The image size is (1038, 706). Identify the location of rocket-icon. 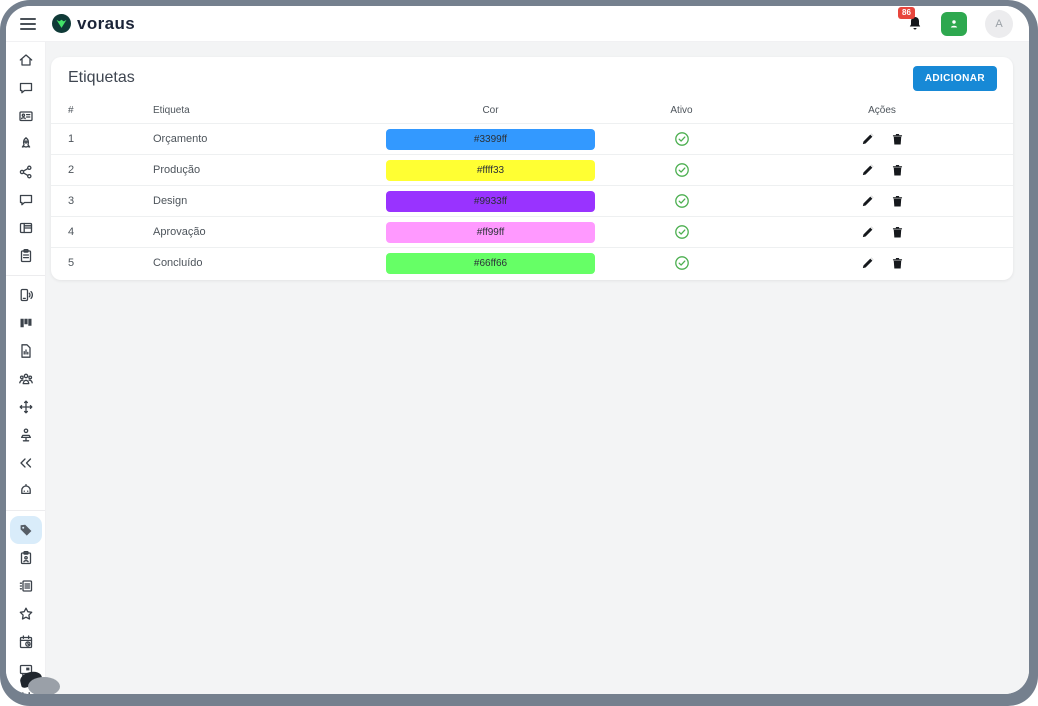
(26, 144).